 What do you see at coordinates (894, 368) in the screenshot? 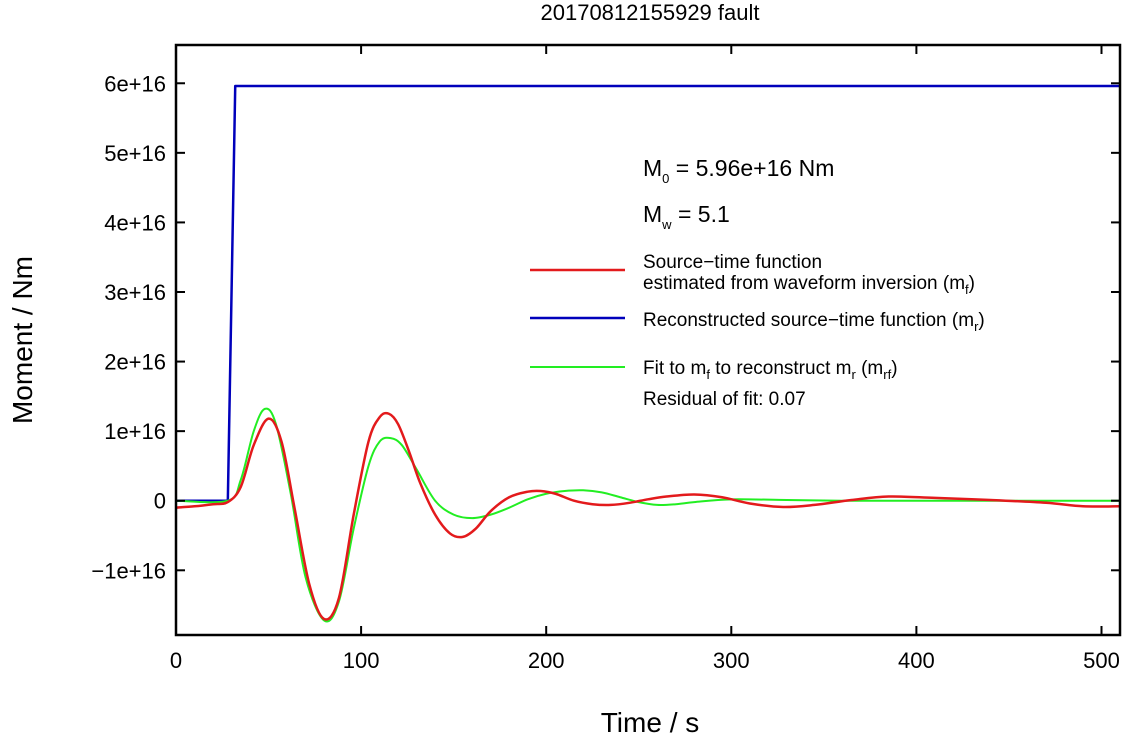
I see `legend-entry-green-post: )` at bounding box center [894, 368].